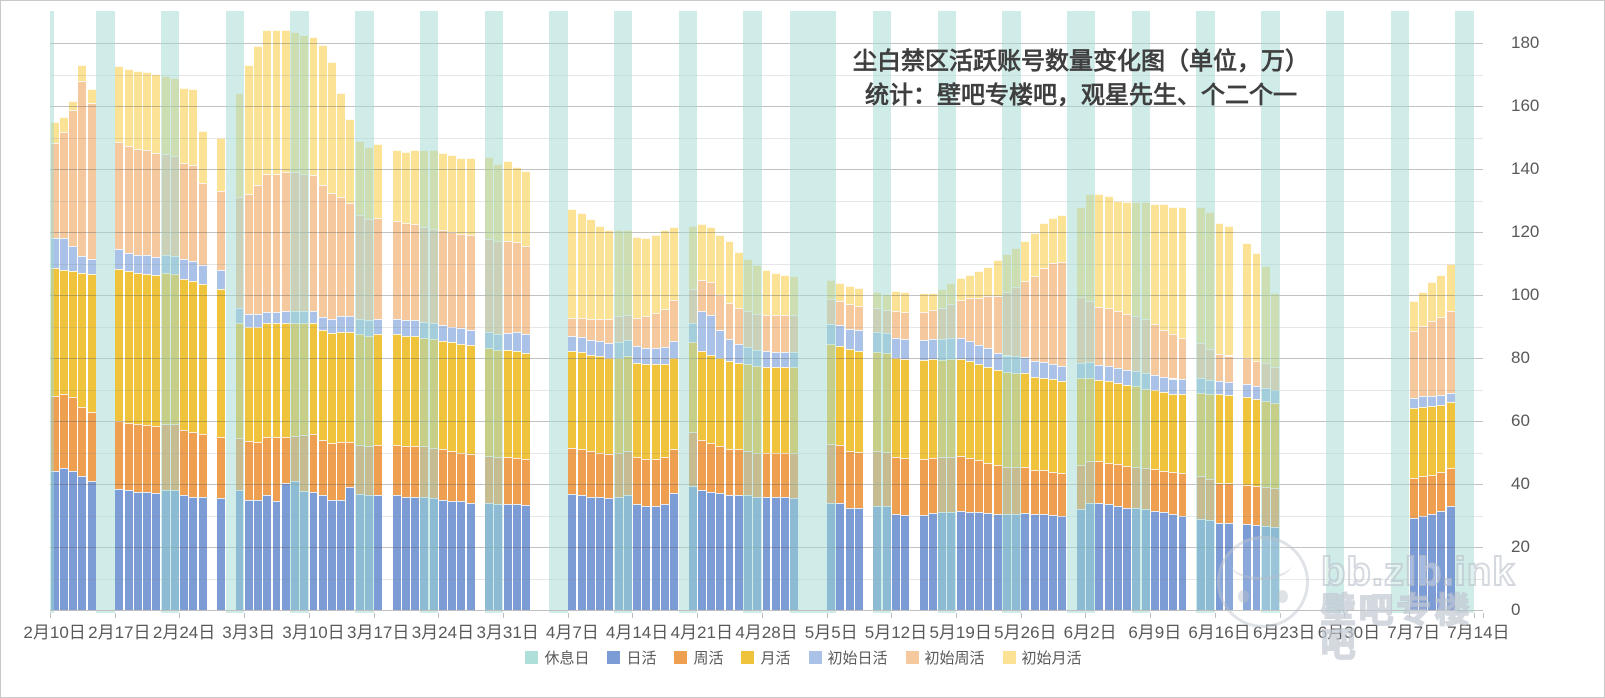 The image size is (1605, 698). I want to click on y-tick-0: 0, so click(1516, 609).